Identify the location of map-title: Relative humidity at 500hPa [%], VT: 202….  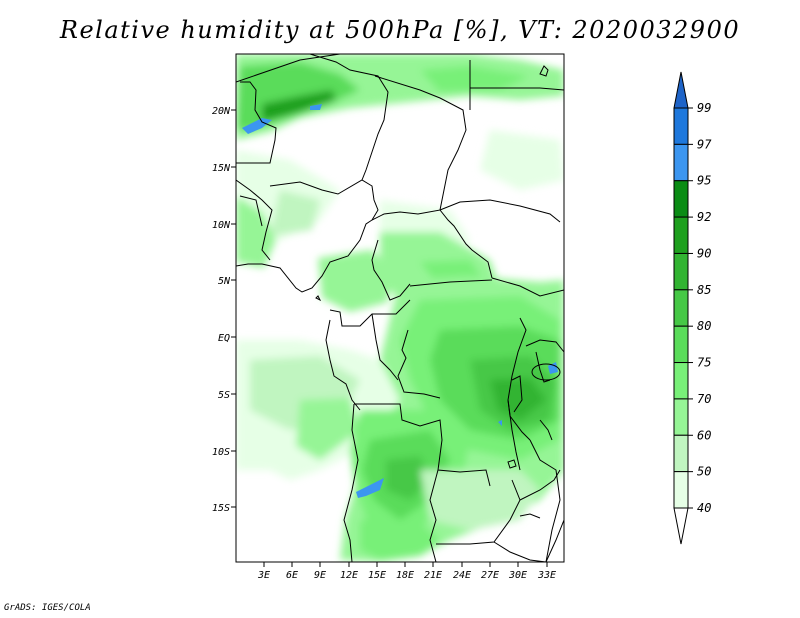
(400, 30).